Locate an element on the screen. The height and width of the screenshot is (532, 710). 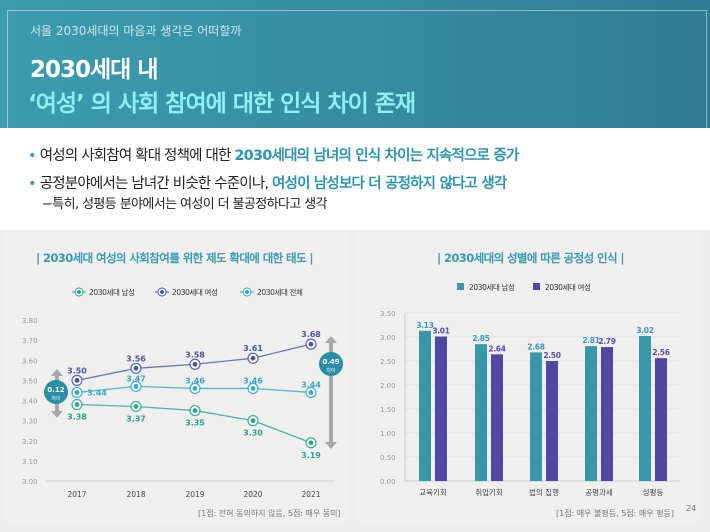
x-tick-label: 취업기회 is located at coordinates (489, 492).